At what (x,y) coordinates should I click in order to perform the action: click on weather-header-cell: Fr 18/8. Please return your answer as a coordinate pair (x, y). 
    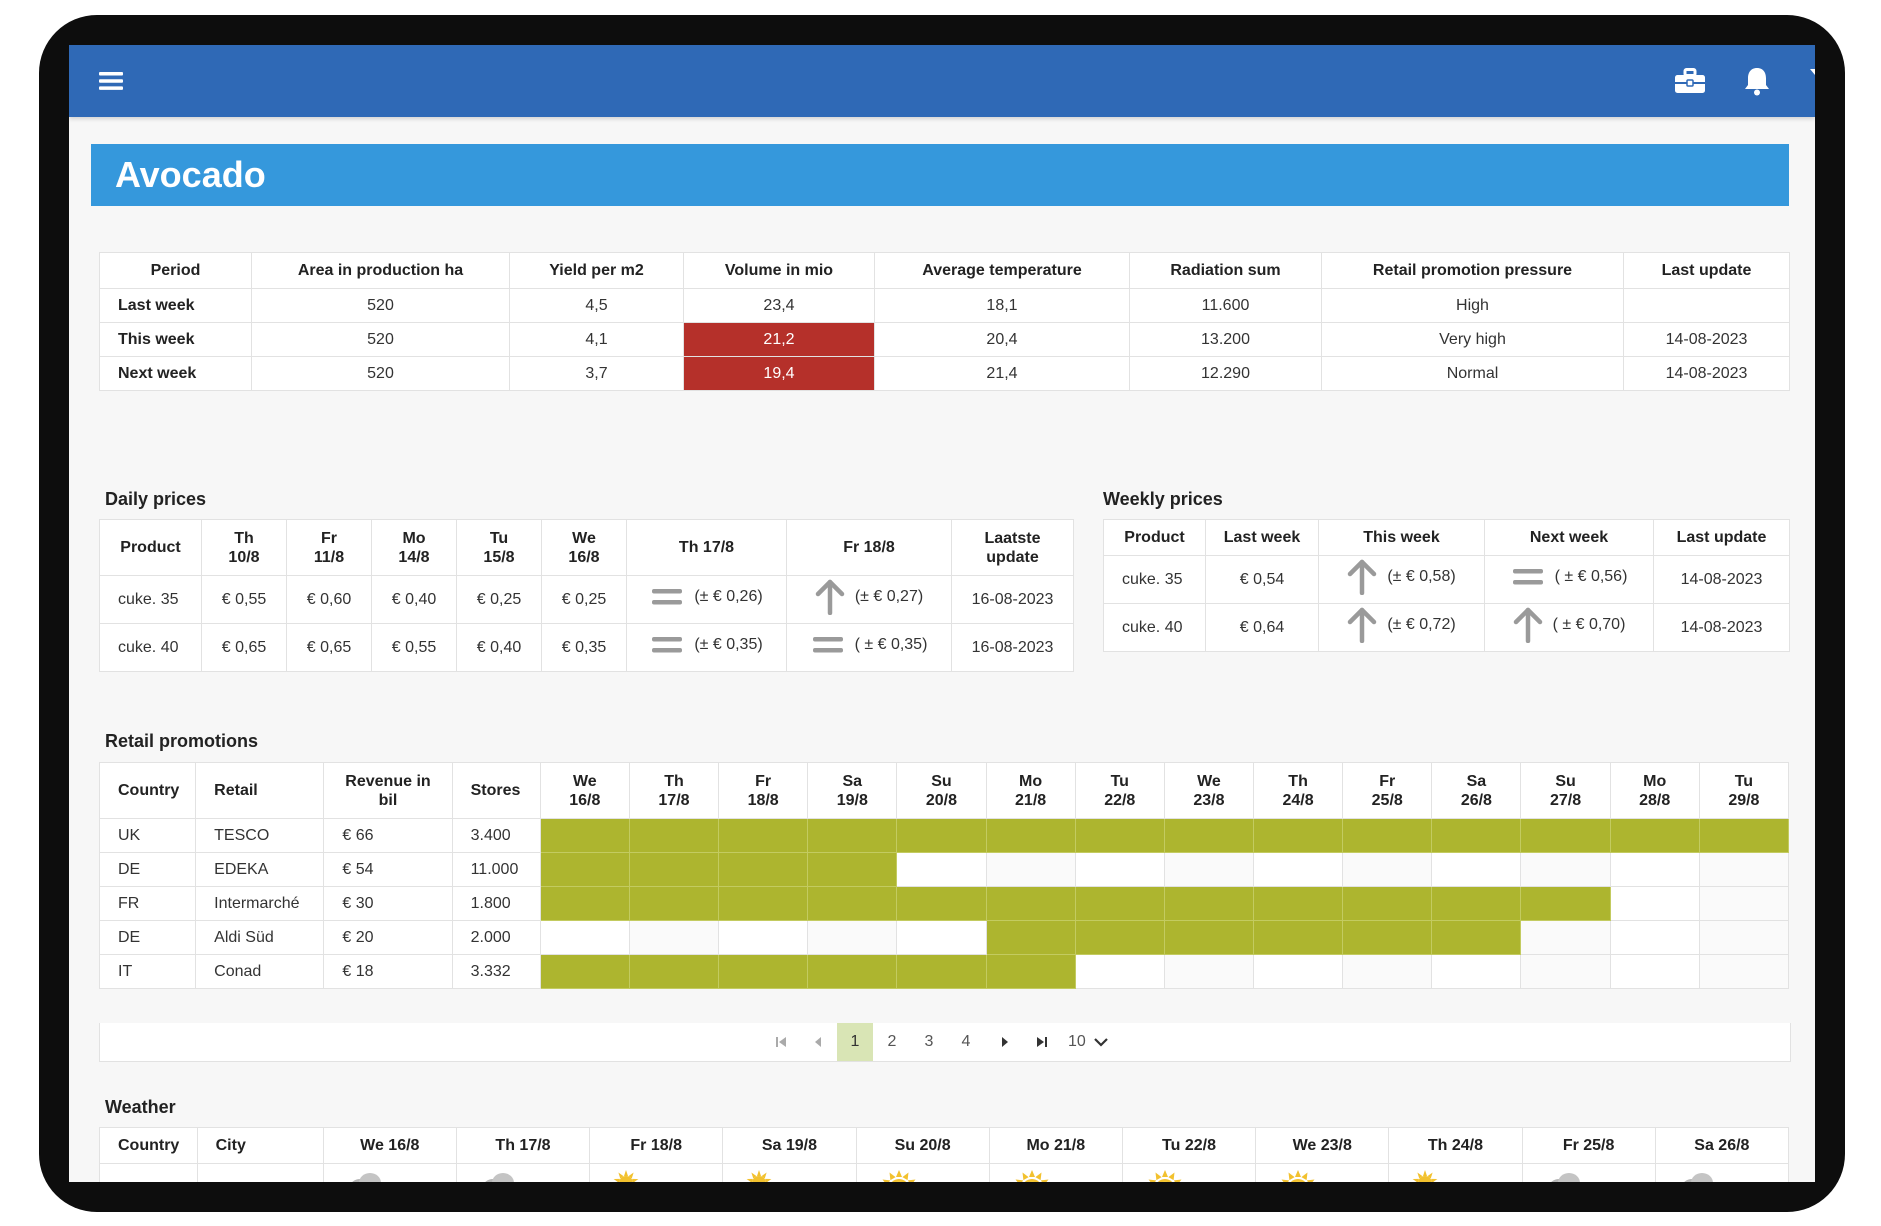
    Looking at the image, I should click on (656, 1145).